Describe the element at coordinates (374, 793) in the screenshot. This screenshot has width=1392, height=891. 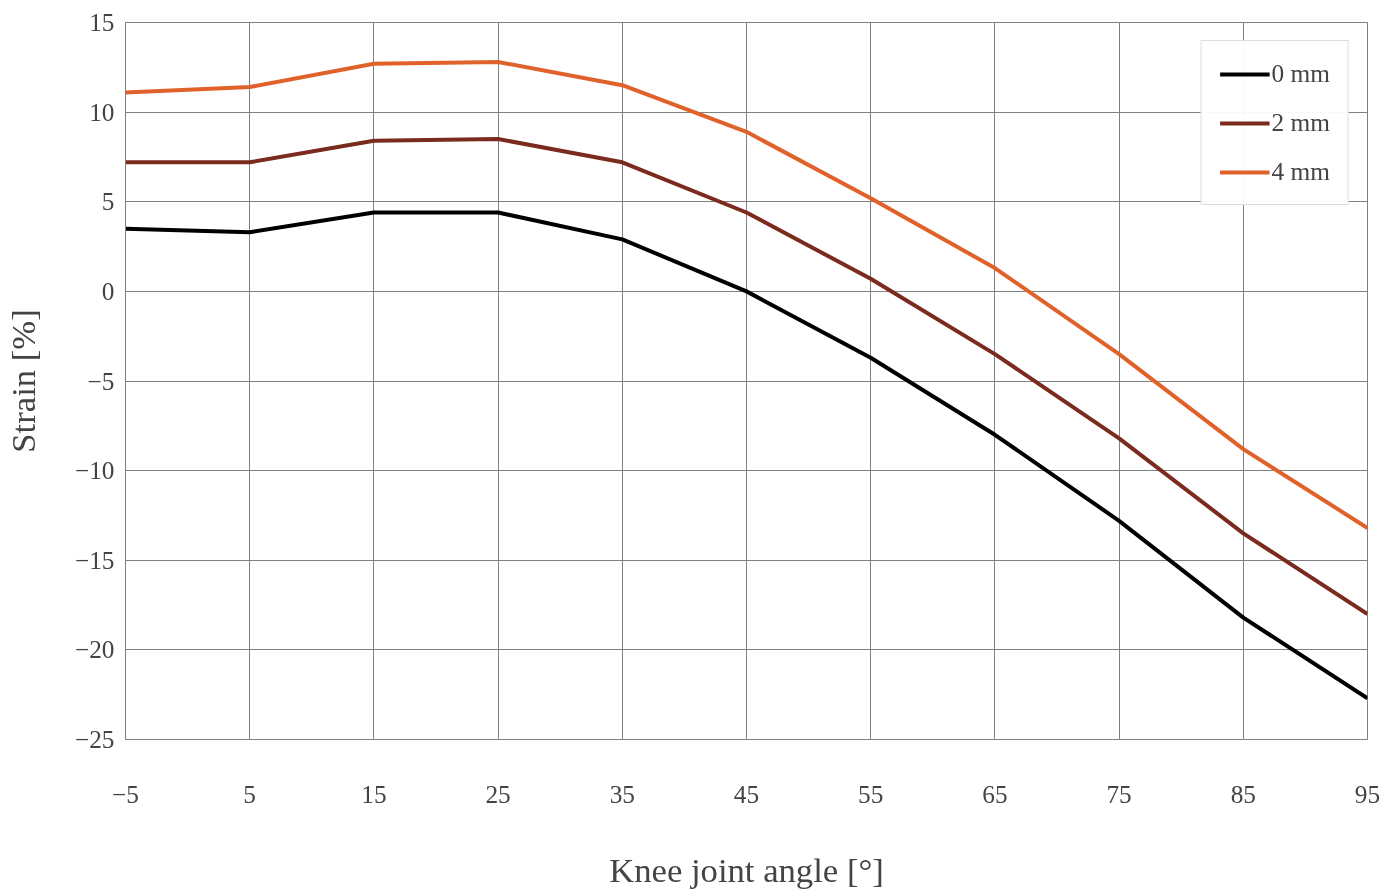
I see `x-tick-label: 15` at that location.